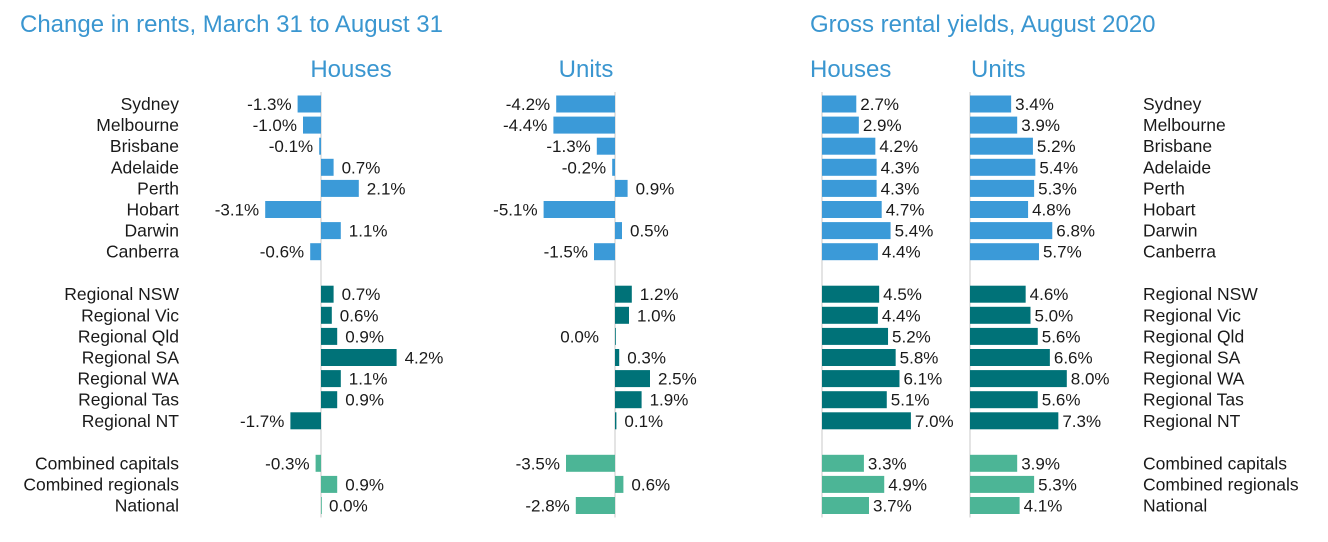 This screenshot has height=542, width=1328. I want to click on yield-houses-label-regional-nt: 7.0%, so click(934, 421).